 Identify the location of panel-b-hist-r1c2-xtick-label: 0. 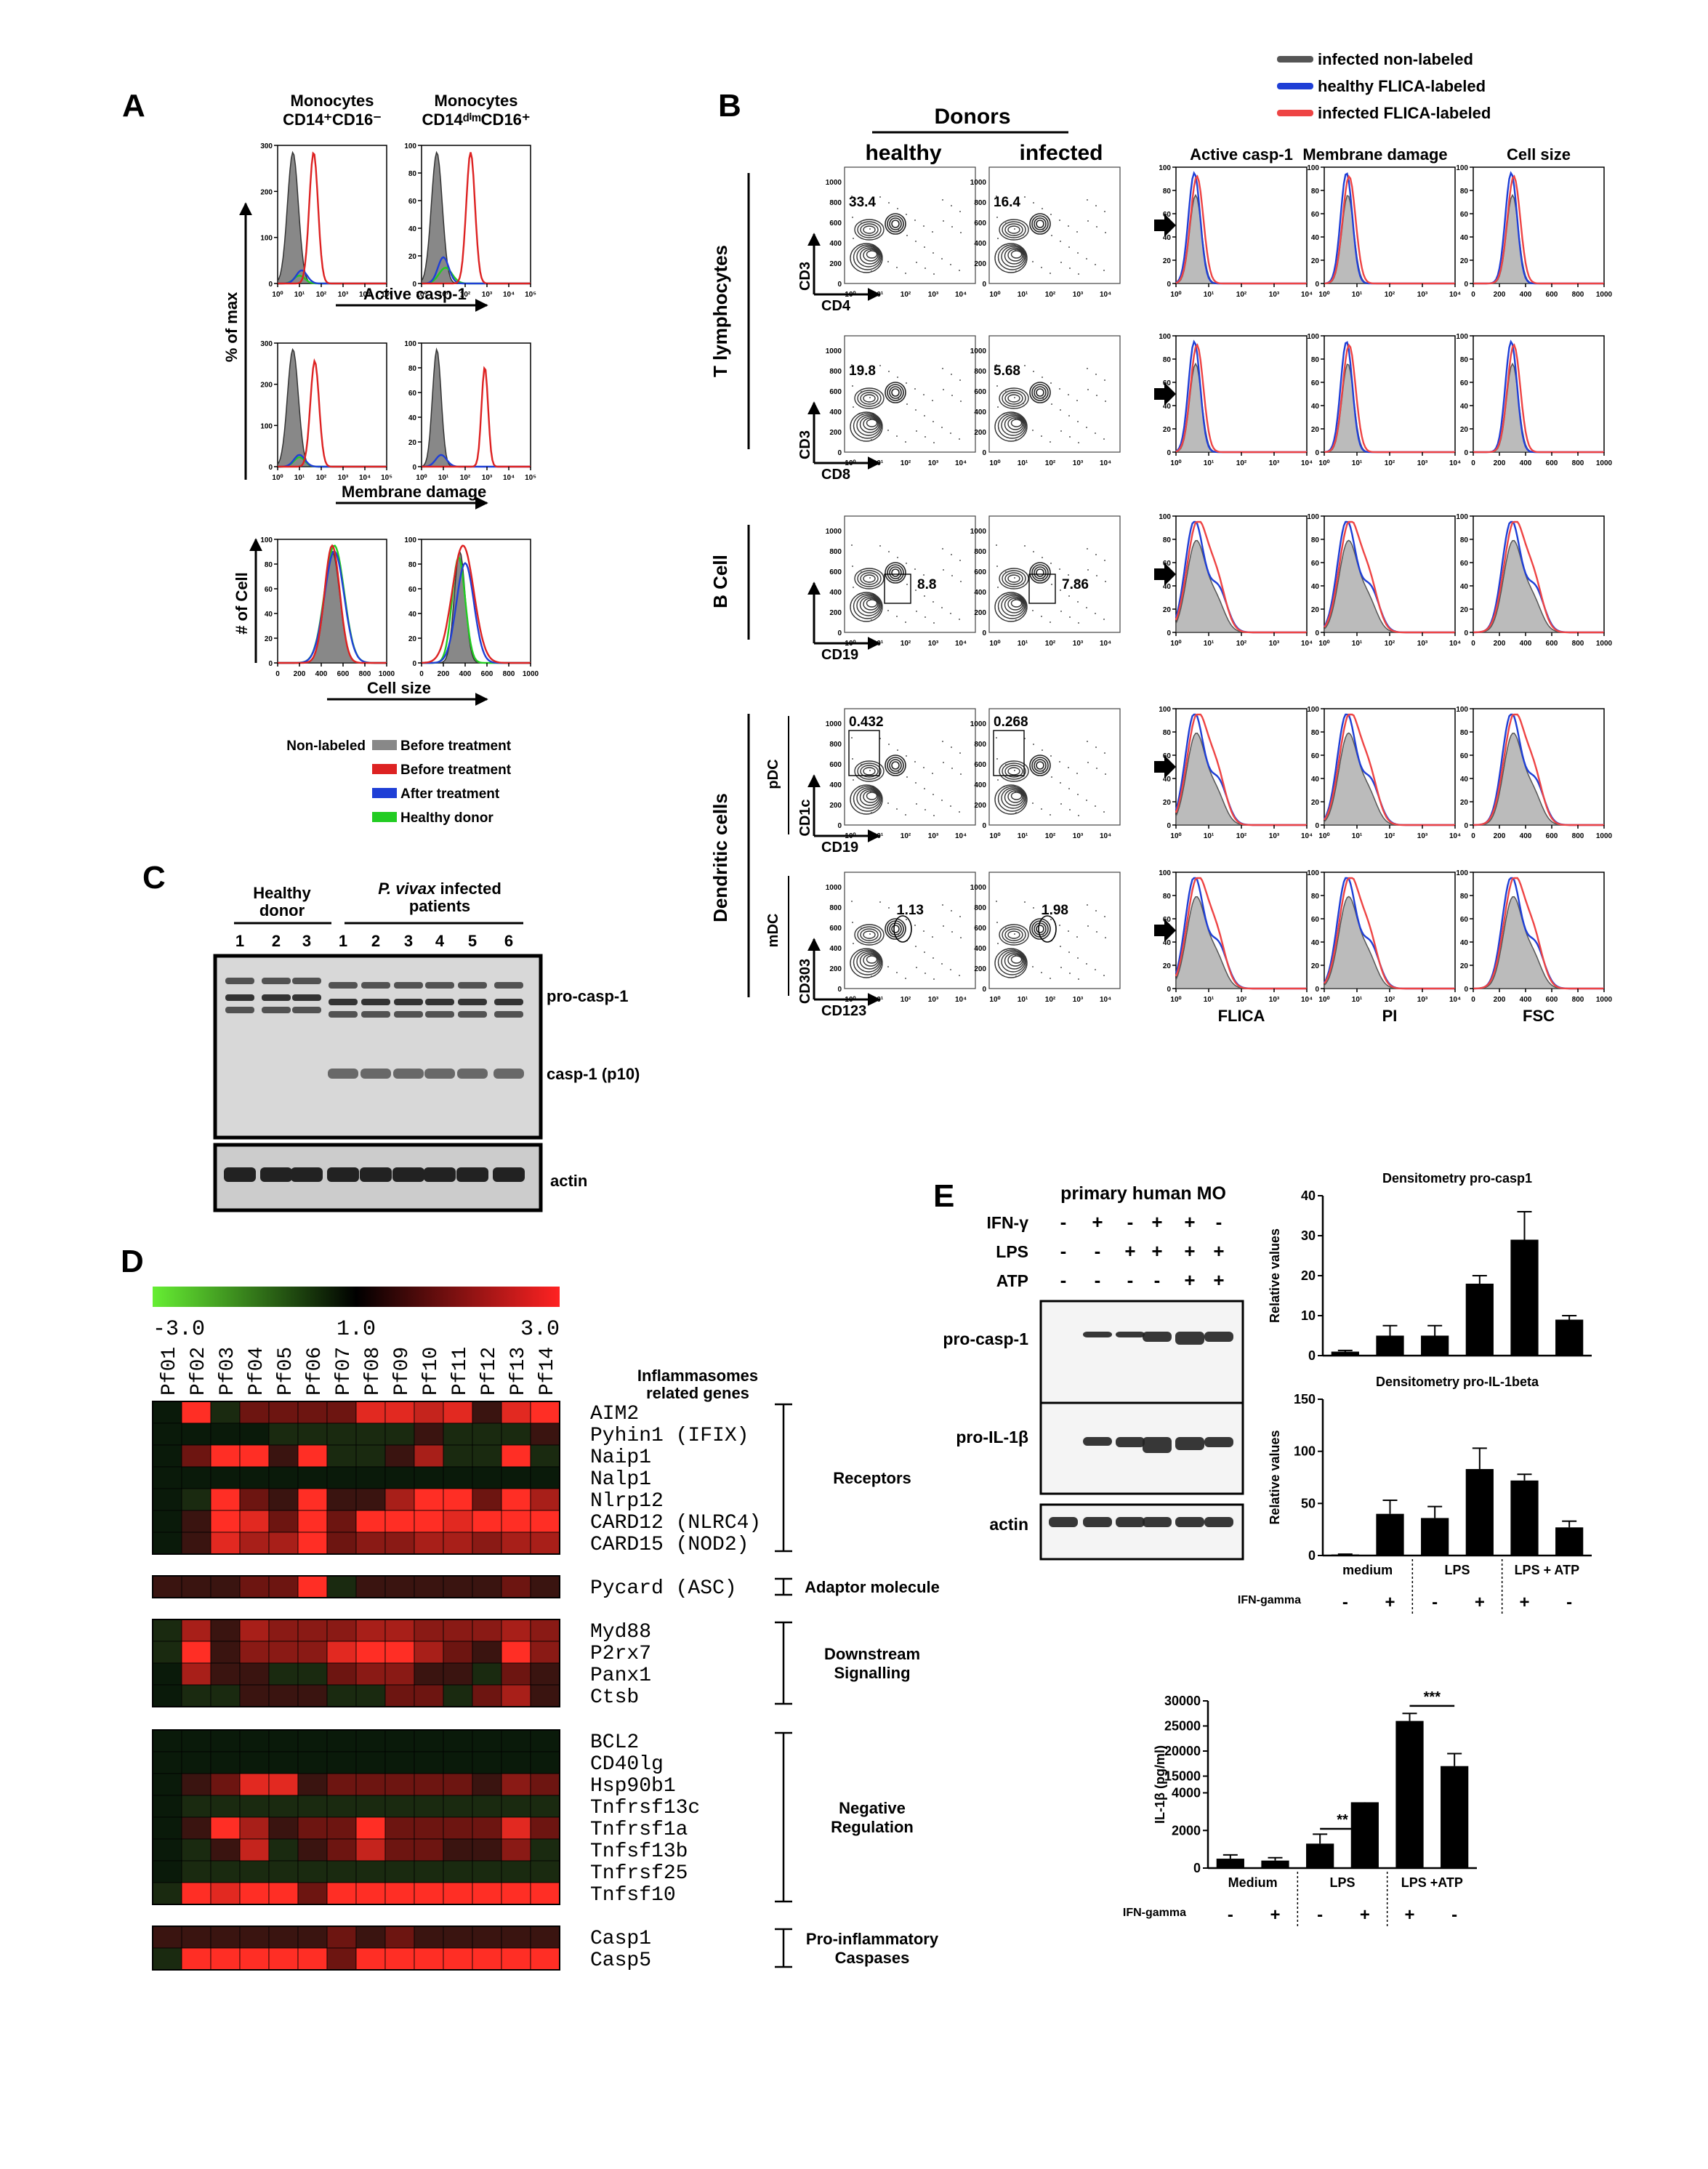
(1473, 463).